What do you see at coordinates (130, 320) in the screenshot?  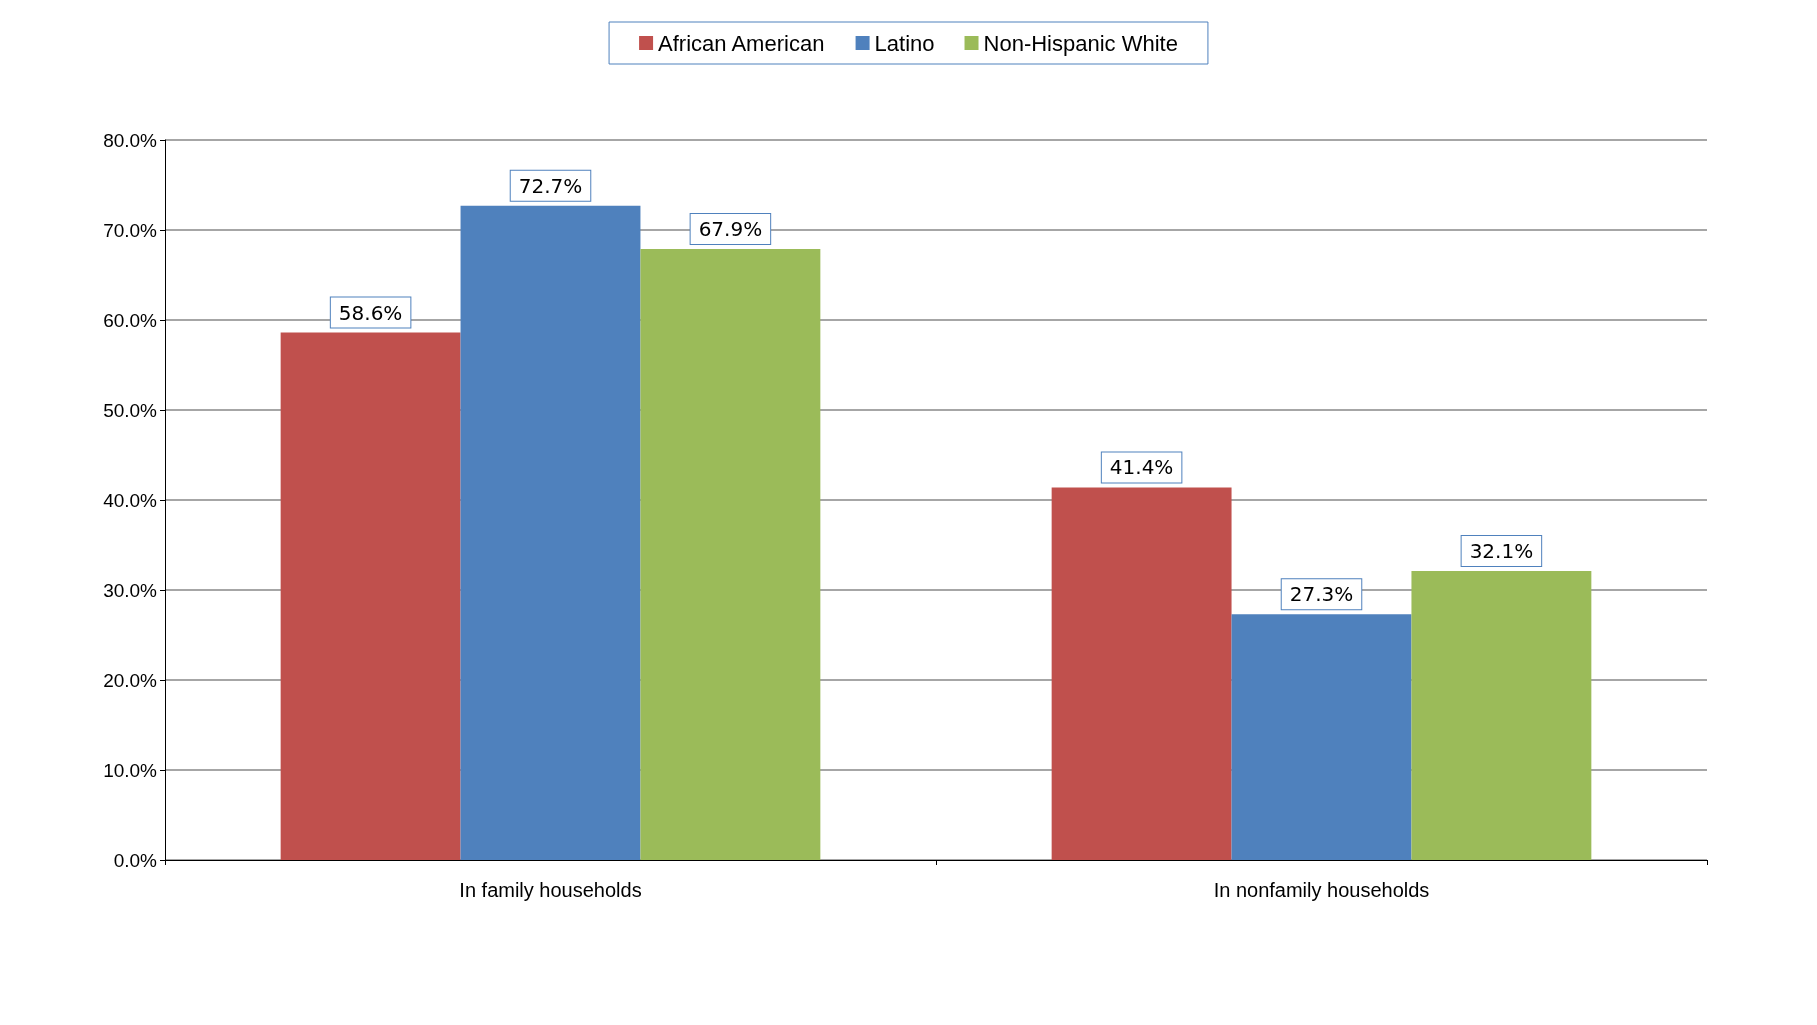 I see `y-tick-label: 60.0%` at bounding box center [130, 320].